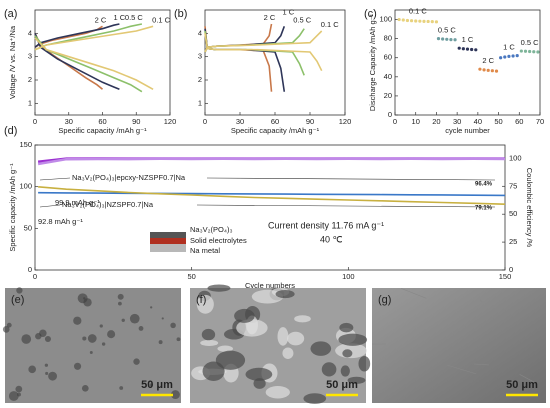 This screenshot has height=408, width=550. What do you see at coordinates (416, 121) in the screenshot?
I see `x-tick-label: 10` at bounding box center [416, 121].